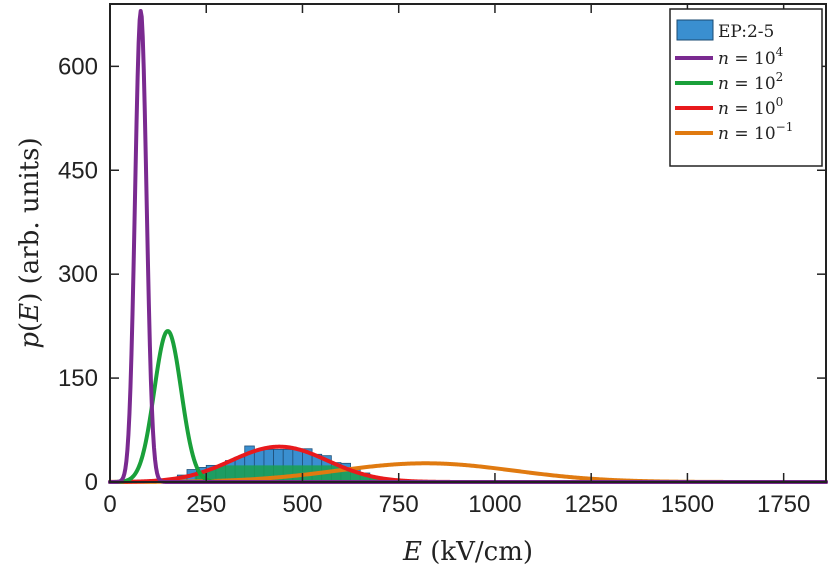 This screenshot has width=830, height=575. What do you see at coordinates (695, 30) in the screenshot?
I see `legend-swatch-histogram` at bounding box center [695, 30].